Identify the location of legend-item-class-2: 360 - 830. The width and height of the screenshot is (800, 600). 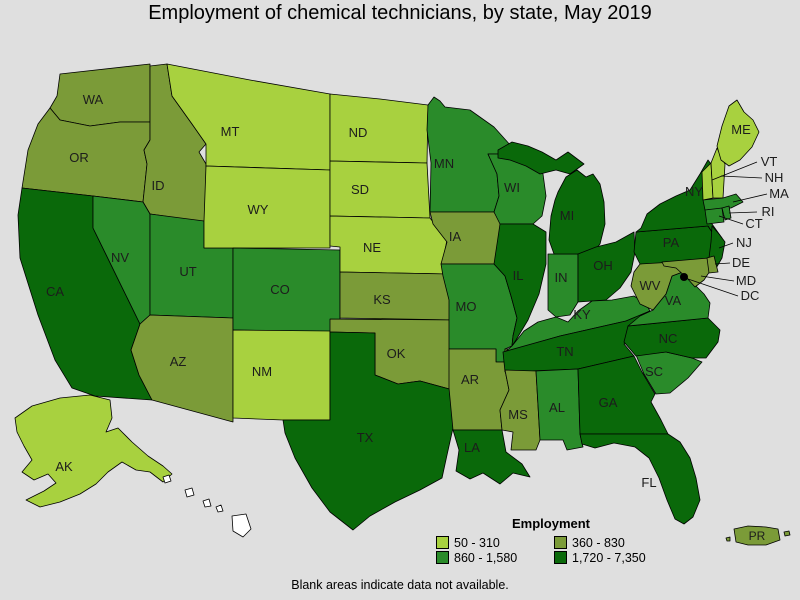
(620, 542).